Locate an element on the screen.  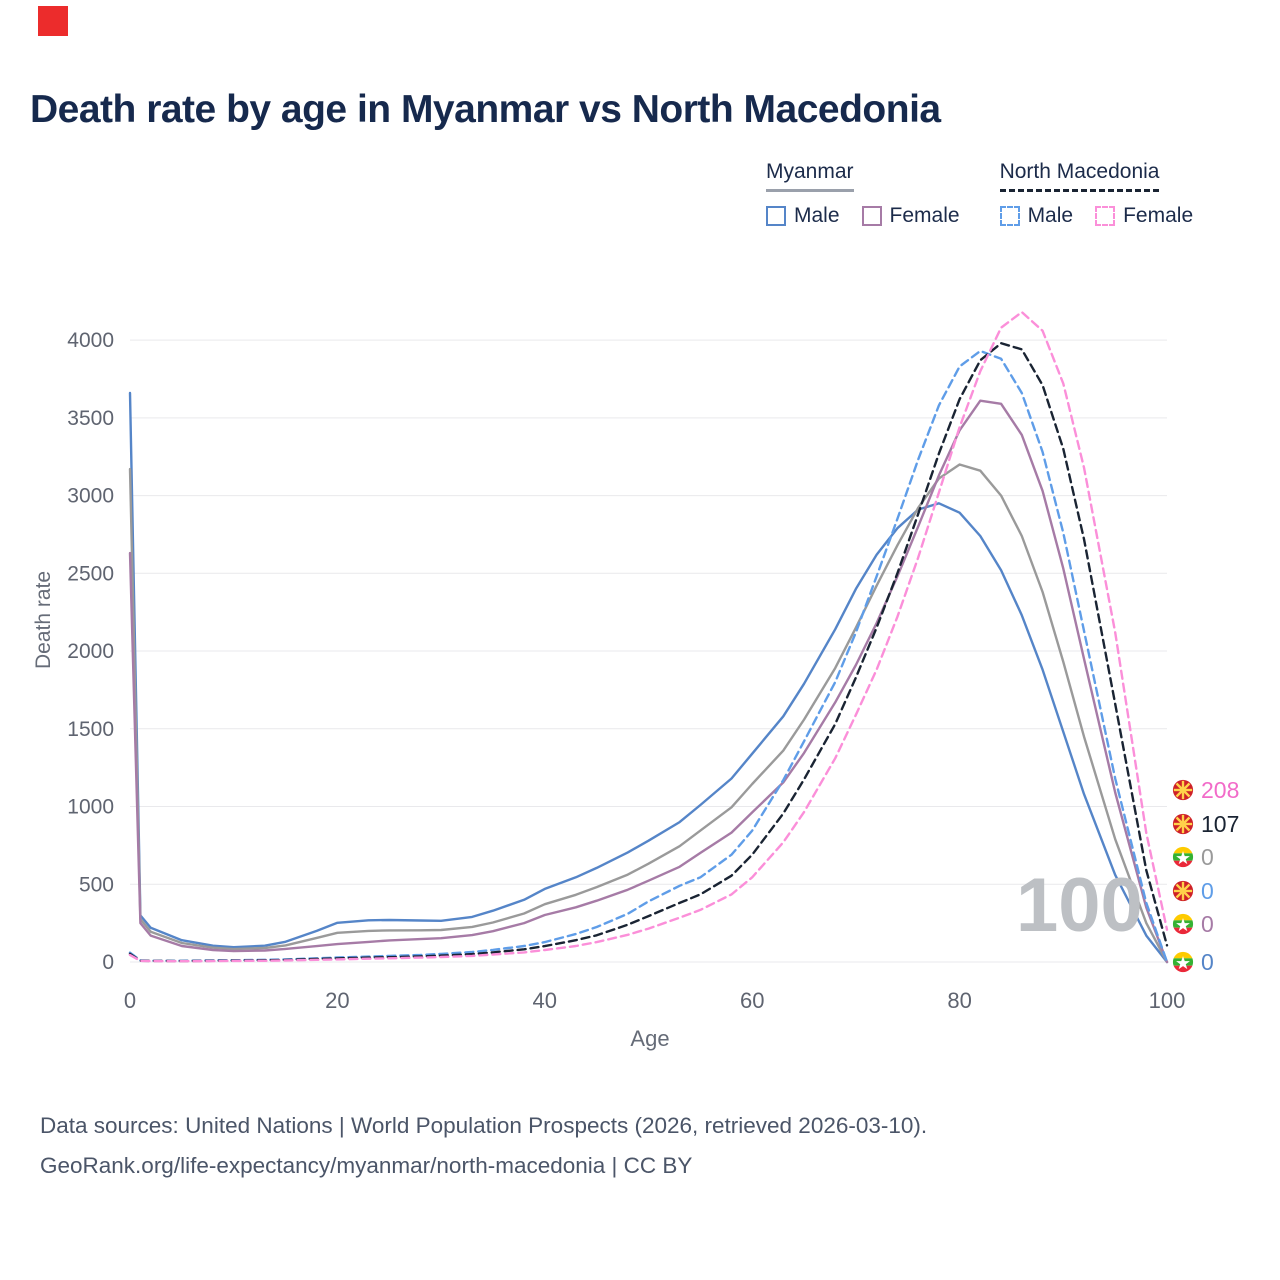
legend-title-myanmar: Myanmar is located at coordinates (810, 176).